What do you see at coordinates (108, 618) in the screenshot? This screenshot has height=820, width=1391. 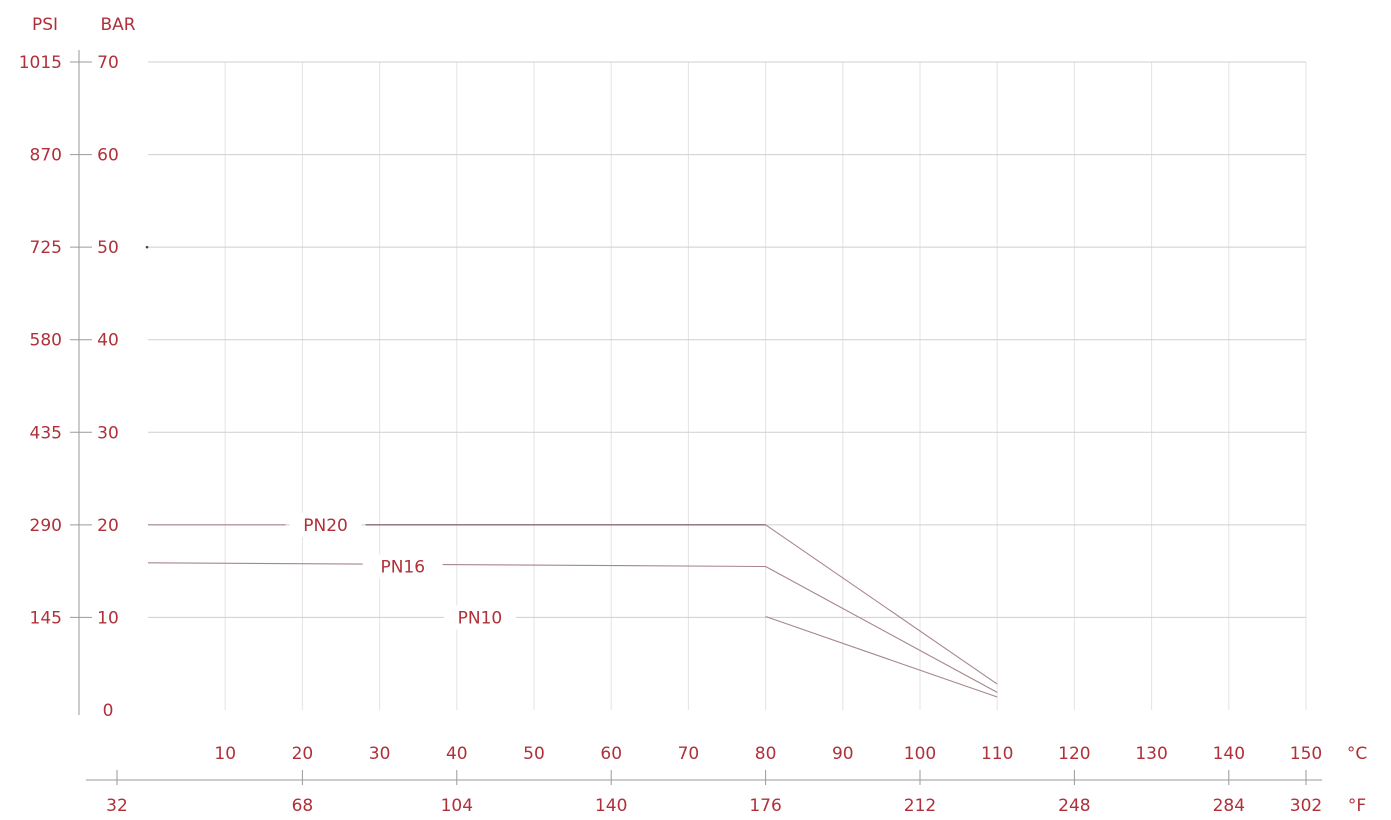 I see `bar-tick-label: 10` at bounding box center [108, 618].